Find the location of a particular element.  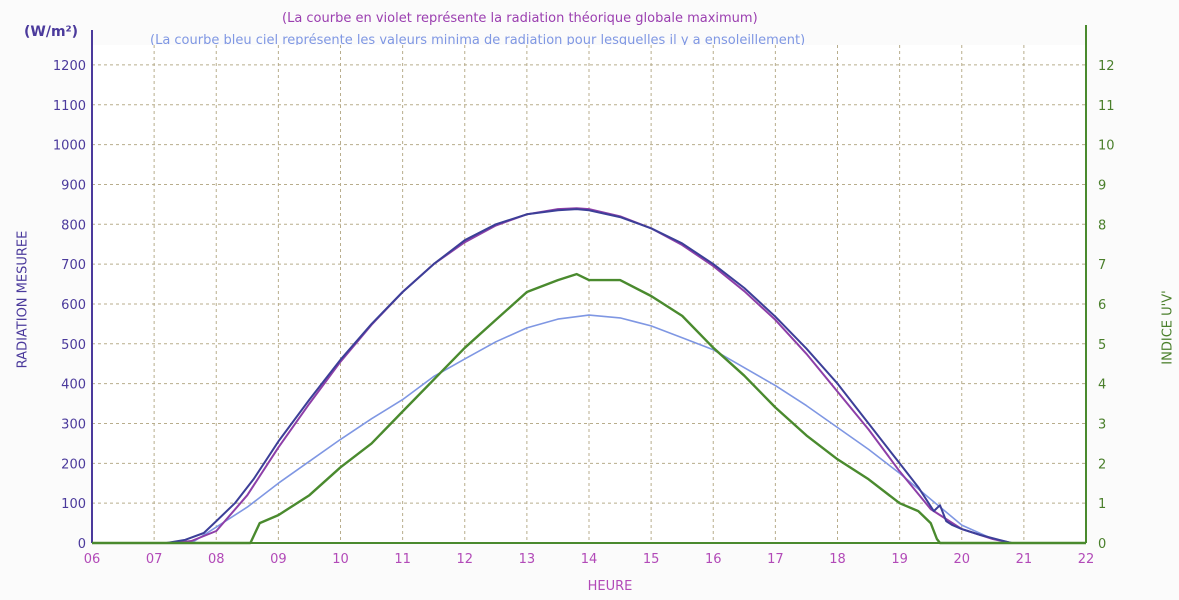

x-tick-label: 14 is located at coordinates (589, 559).